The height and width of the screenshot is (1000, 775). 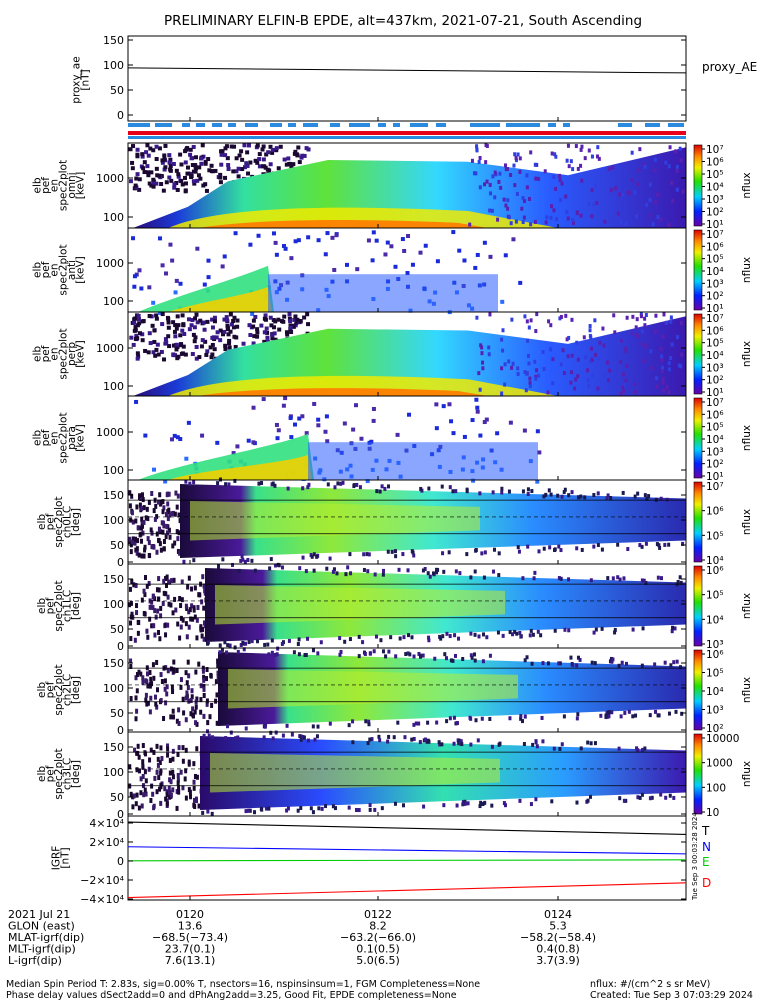 I want to click on y-axis-label-line: en, so click(x=55, y=269).